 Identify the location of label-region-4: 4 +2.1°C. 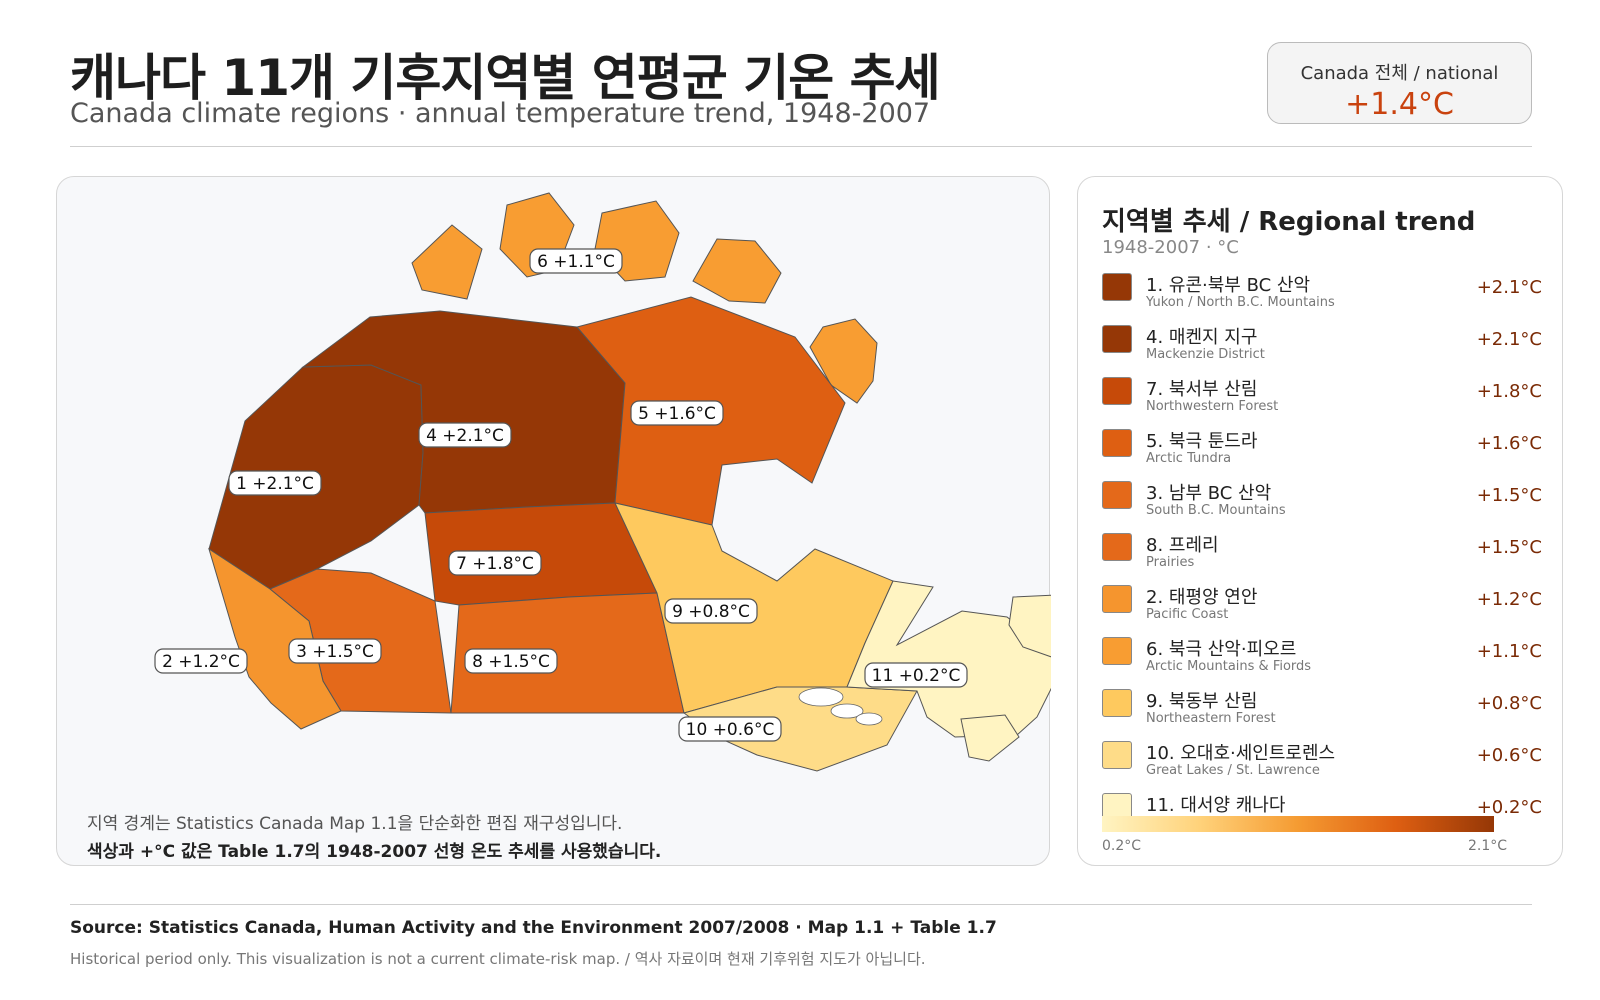
(465, 435).